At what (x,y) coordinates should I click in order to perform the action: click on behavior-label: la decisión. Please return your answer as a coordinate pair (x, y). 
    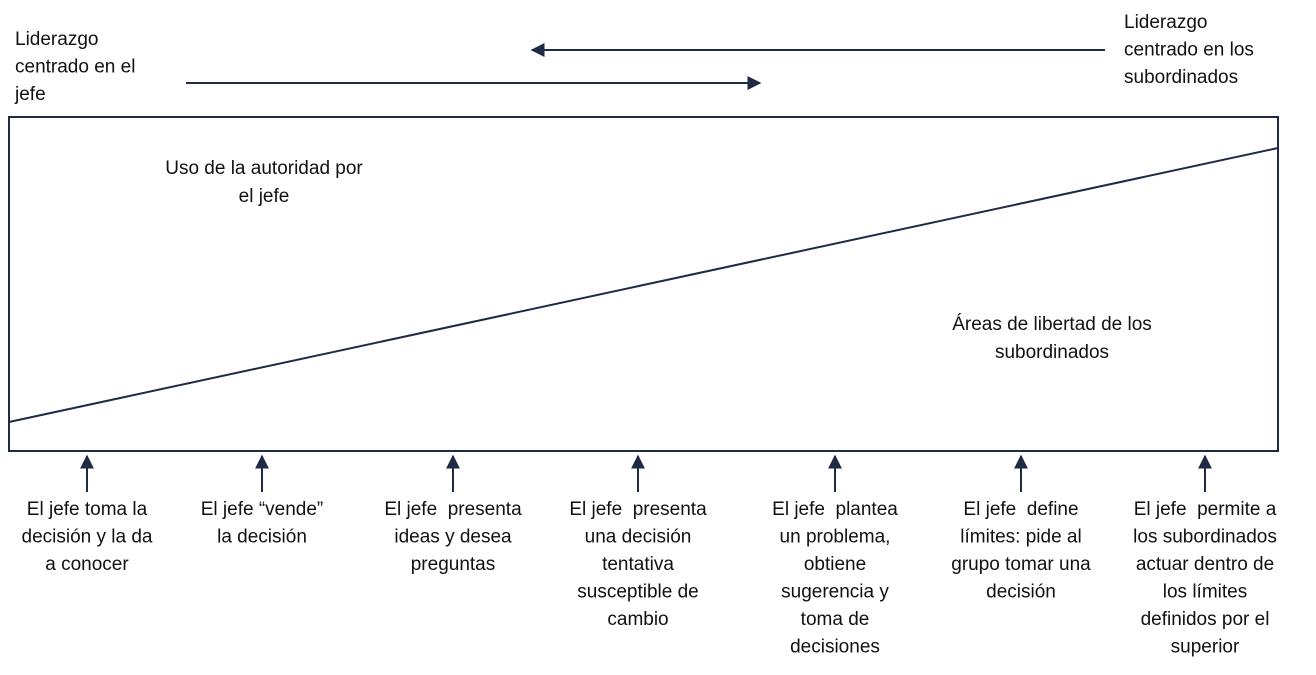
    Looking at the image, I should click on (262, 537).